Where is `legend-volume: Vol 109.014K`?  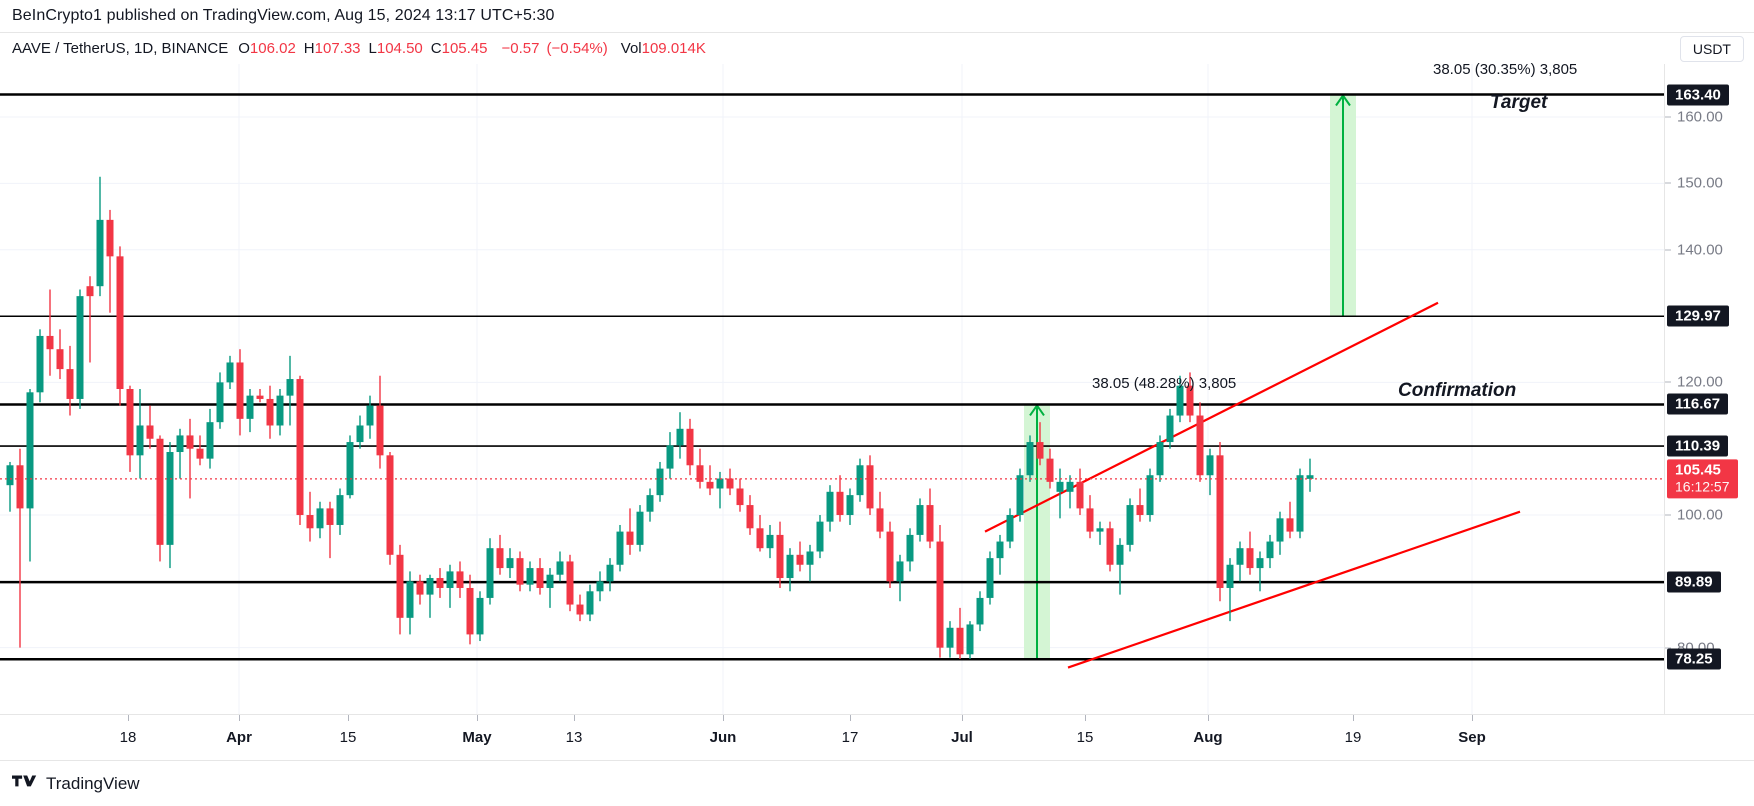
legend-volume: Vol 109.014K is located at coordinates (663, 48).